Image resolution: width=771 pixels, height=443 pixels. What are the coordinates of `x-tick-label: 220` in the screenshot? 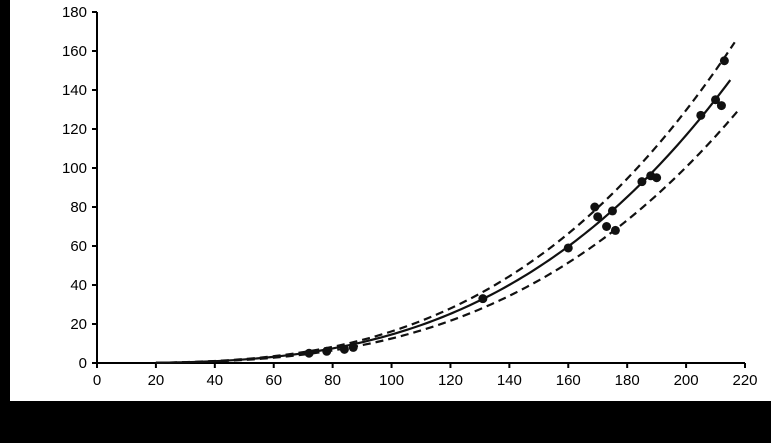 It's located at (744, 380).